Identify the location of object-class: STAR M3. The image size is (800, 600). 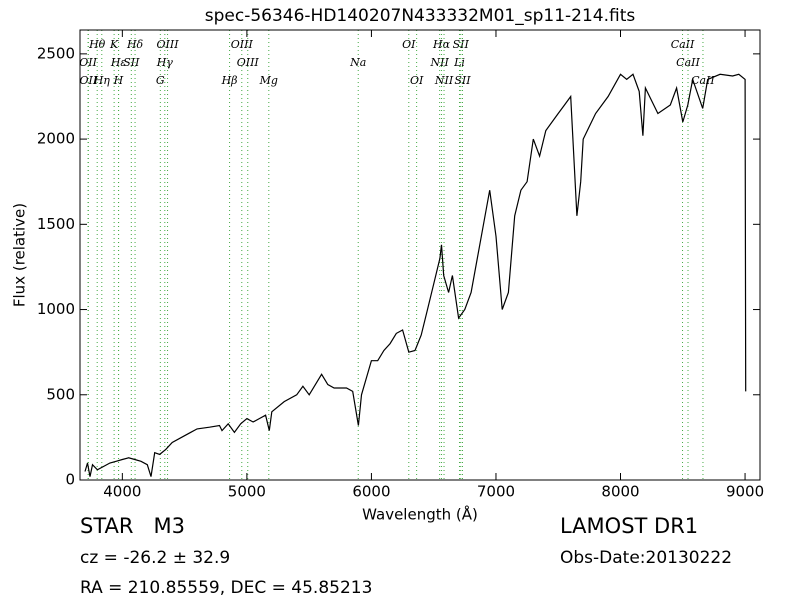
(132, 526).